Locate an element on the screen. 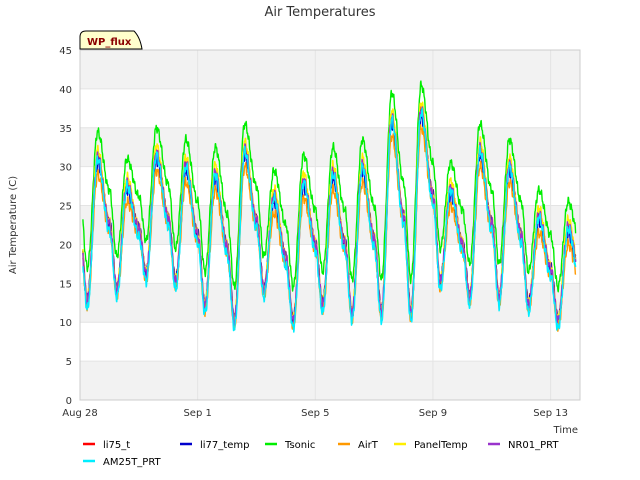 The width and height of the screenshot is (640, 480). legend-item-li77-temp: li77_temp is located at coordinates (214, 445).